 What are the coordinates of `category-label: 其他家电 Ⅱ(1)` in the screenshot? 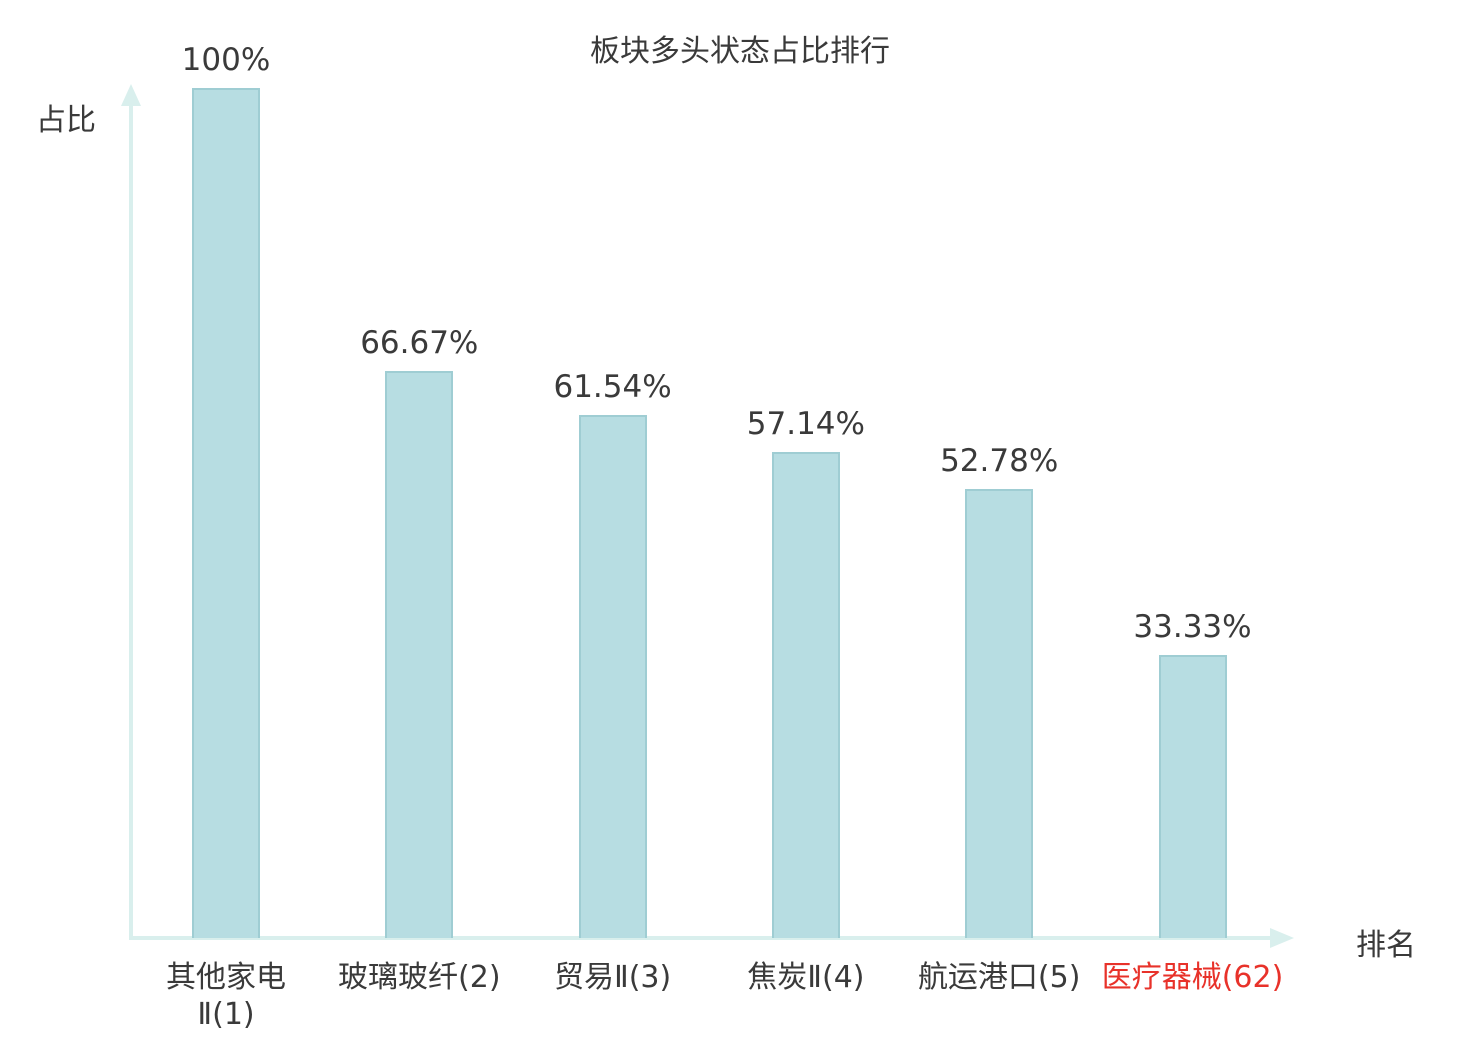 It's located at (226, 996).